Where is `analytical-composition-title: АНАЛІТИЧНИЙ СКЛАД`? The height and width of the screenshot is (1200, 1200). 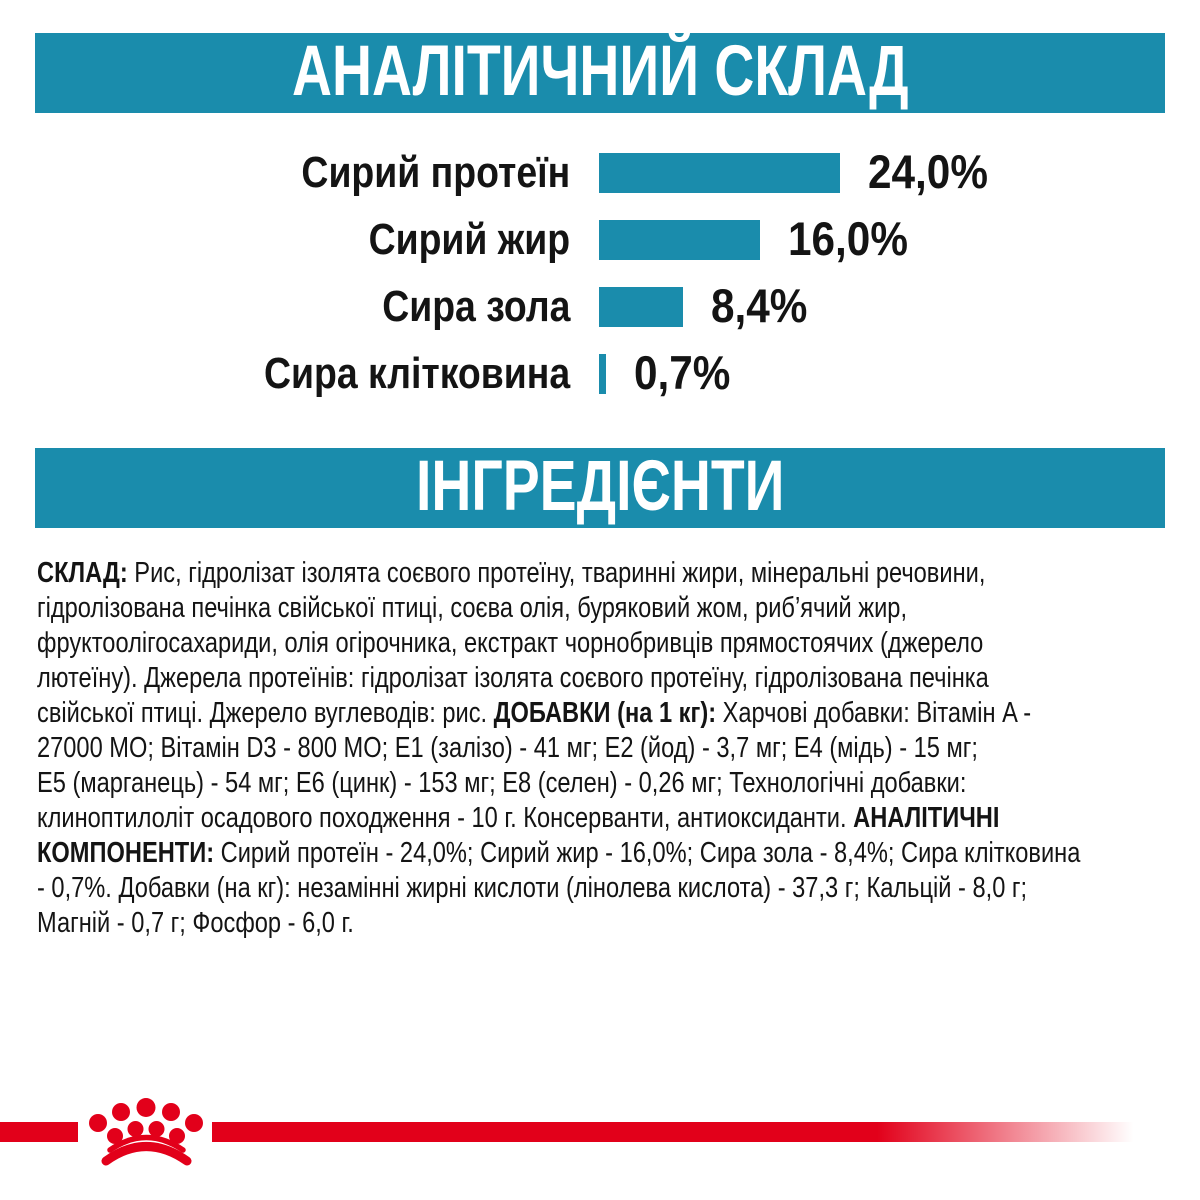 analytical-composition-title: АНАЛІТИЧНИЙ СКЛАД is located at coordinates (600, 71).